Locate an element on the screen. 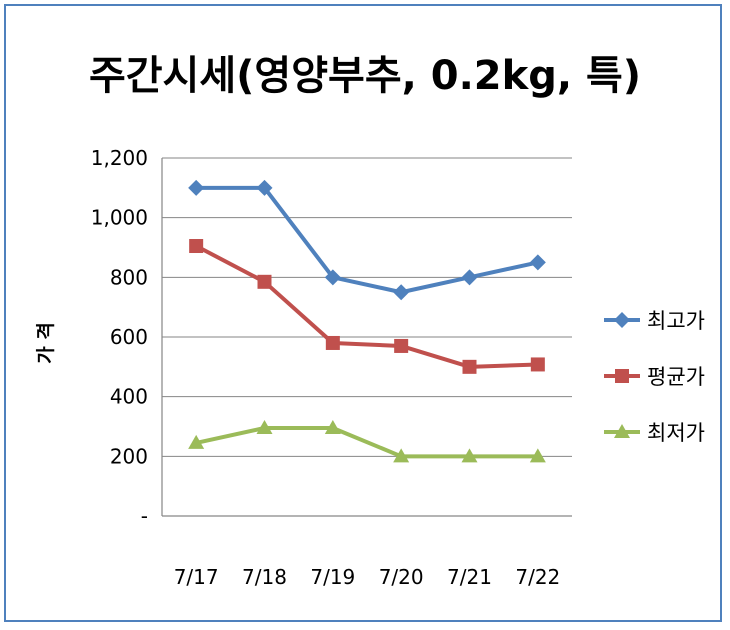 This screenshot has width=730, height=630. legend-item: 최고가 is located at coordinates (654, 321).